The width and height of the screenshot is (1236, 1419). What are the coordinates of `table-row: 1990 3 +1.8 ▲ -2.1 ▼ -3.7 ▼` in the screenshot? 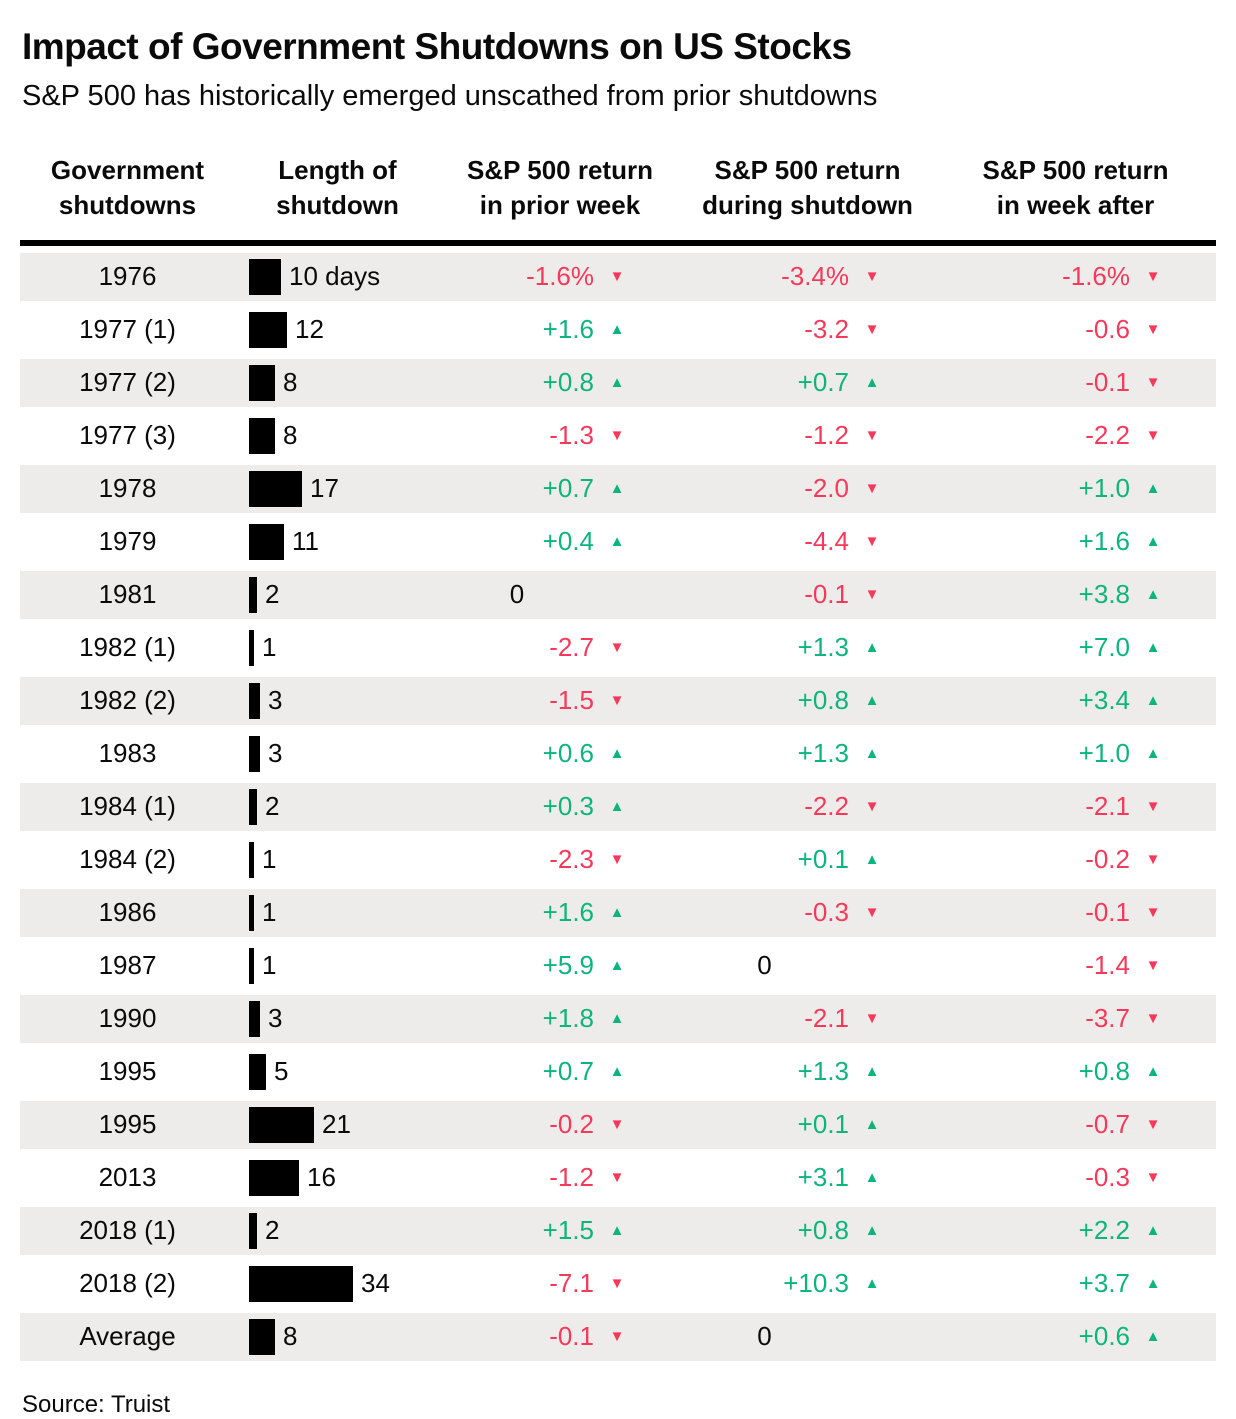 It's located at (618, 1018).